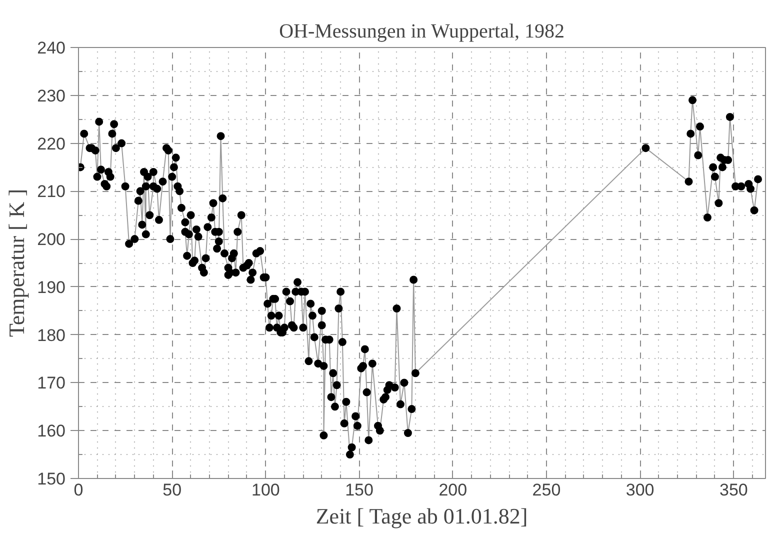 This screenshot has height=557, width=768. What do you see at coordinates (422, 516) in the screenshot?
I see `x-axis-title: Zeit [ Tage ab 01.01.82]` at bounding box center [422, 516].